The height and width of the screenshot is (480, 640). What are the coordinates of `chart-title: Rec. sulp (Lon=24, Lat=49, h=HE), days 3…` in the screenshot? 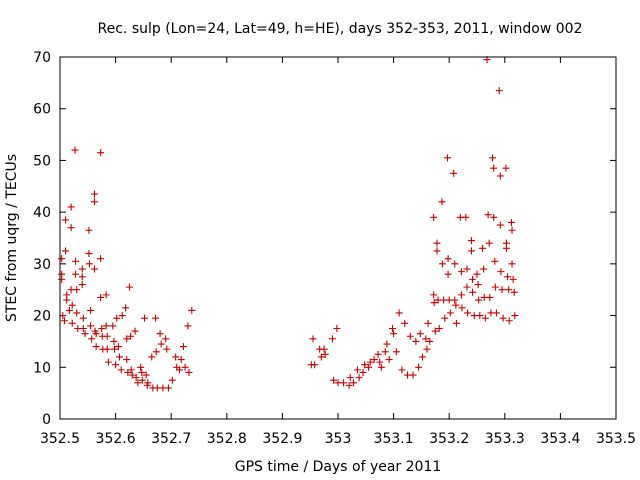 It's located at (340, 29).